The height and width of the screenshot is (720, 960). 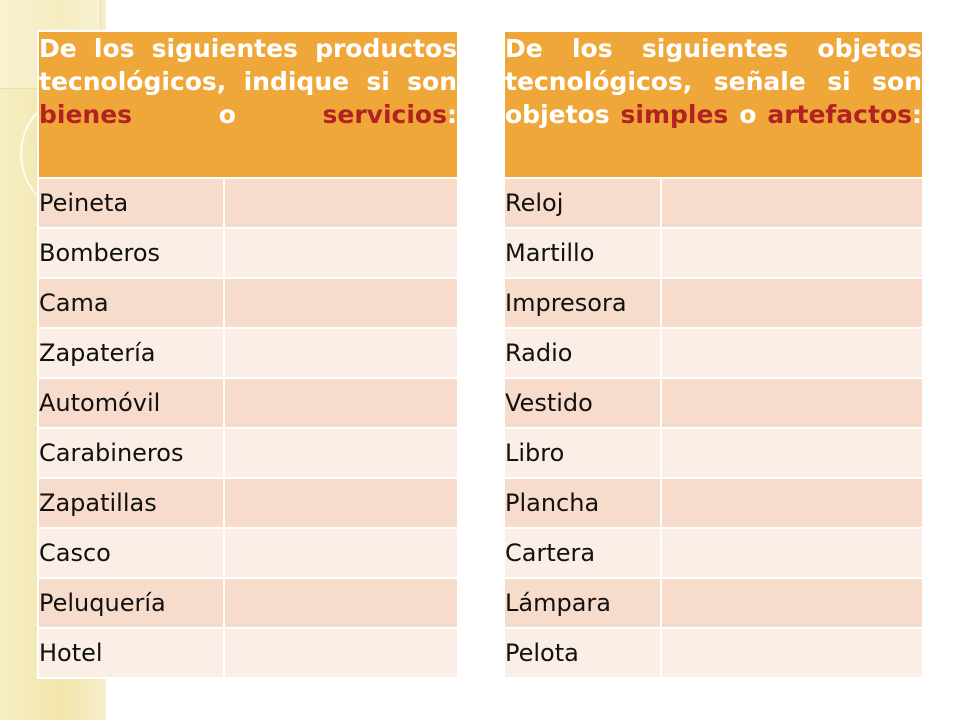 What do you see at coordinates (131, 603) in the screenshot?
I see `item-label: Peluquería` at bounding box center [131, 603].